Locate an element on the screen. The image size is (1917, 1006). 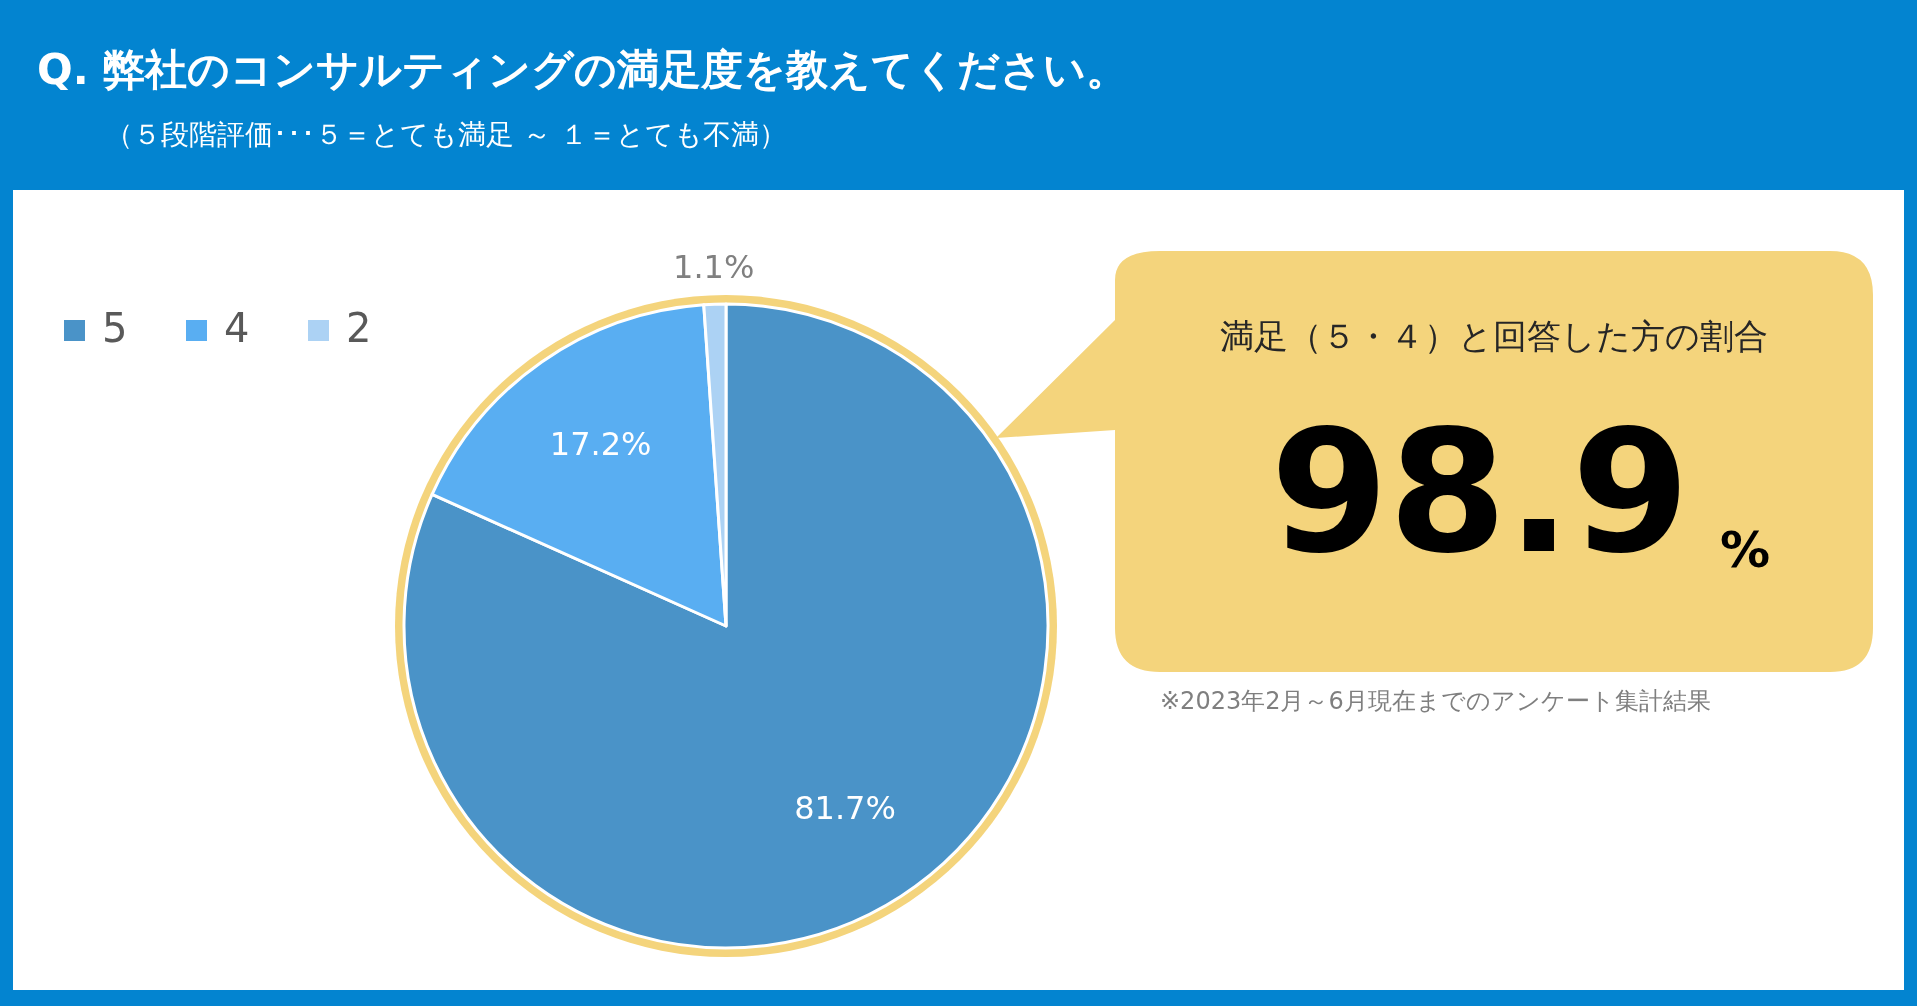
legend-label: 2 is located at coordinates (359, 328).